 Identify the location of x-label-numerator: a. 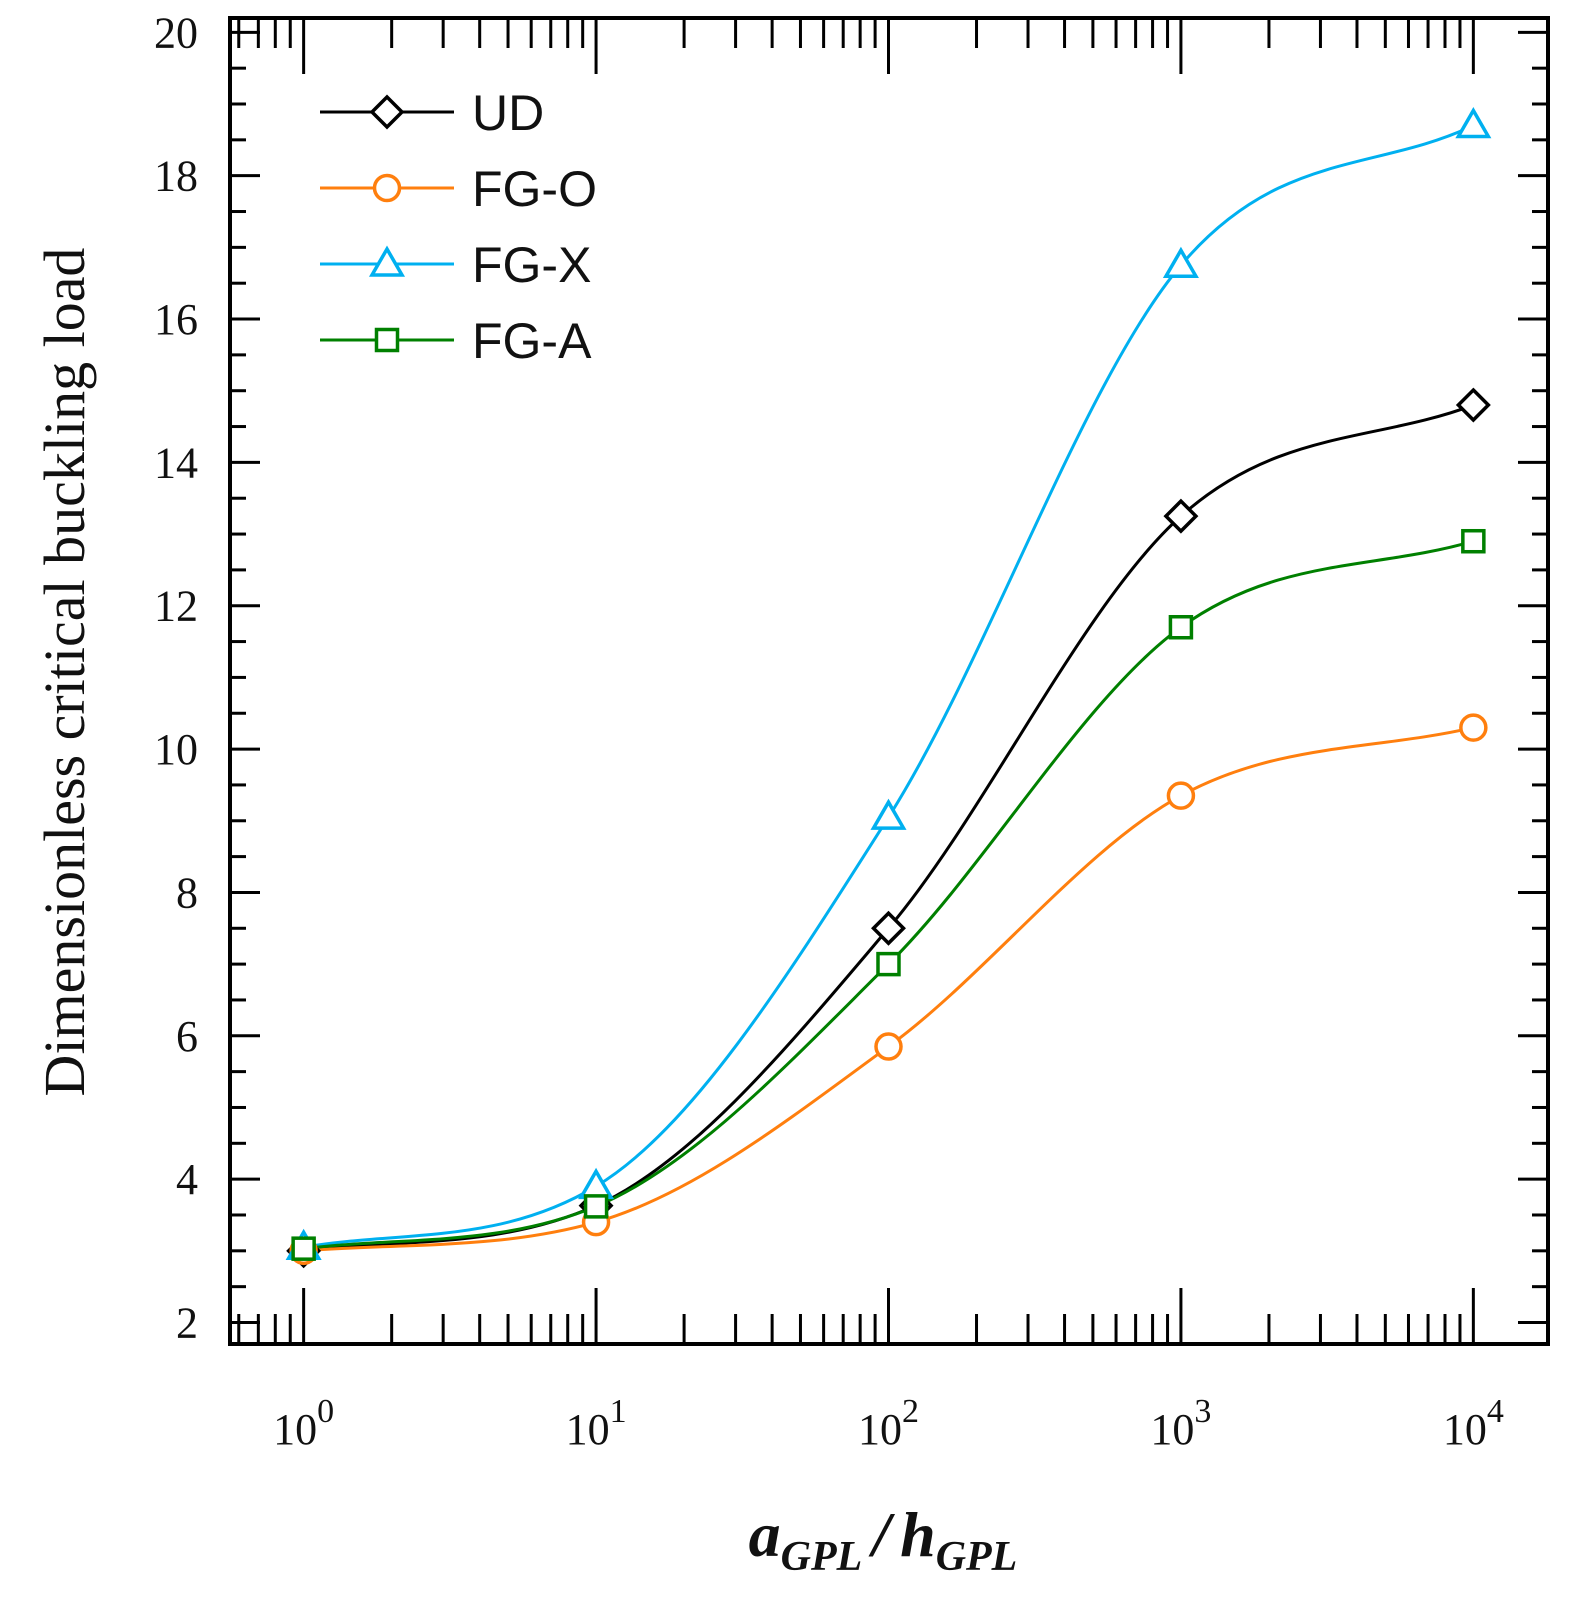
(765, 1534).